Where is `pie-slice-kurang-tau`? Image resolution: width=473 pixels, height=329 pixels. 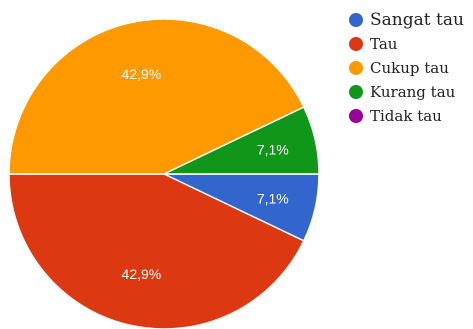 pie-slice-kurang-tau is located at coordinates (241, 140).